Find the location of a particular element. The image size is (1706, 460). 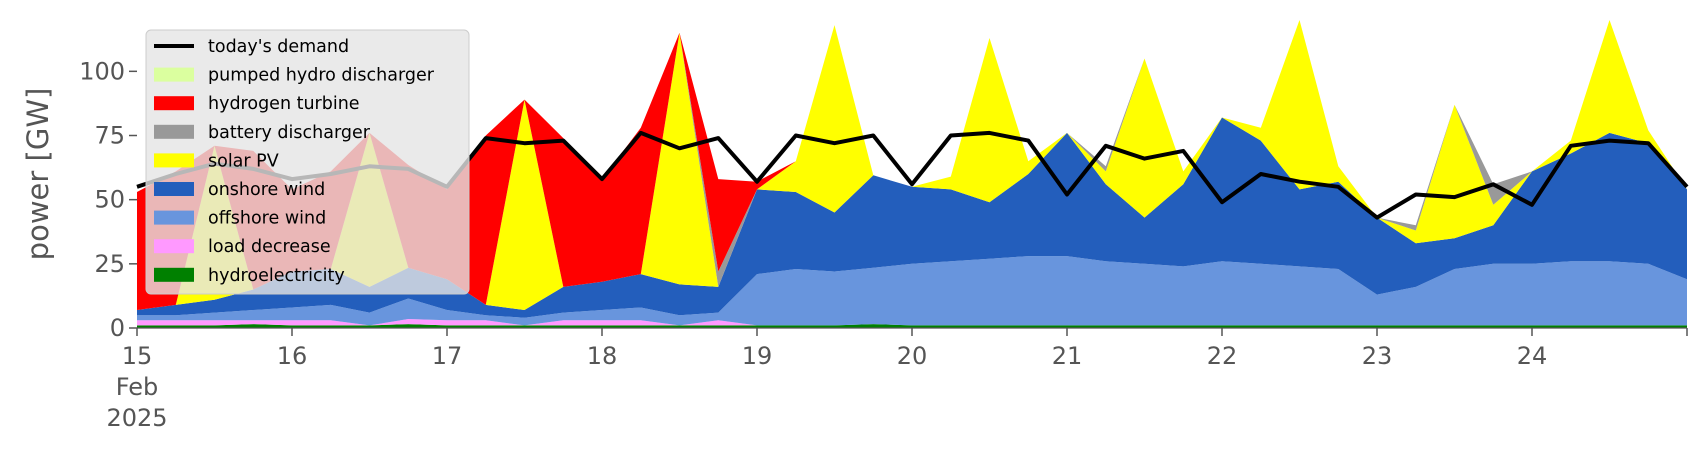

x-tick-label: 23 is located at coordinates (1377, 356).